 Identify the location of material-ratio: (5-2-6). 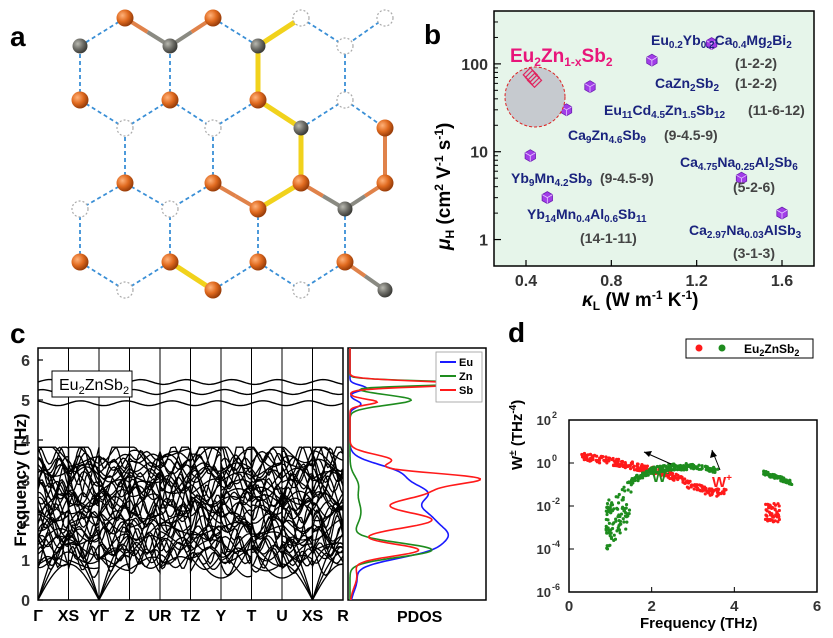
(754, 187).